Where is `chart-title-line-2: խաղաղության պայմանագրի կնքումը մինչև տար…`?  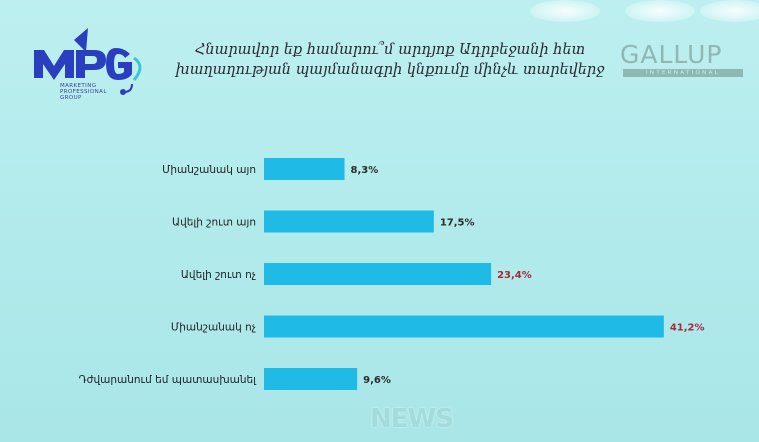 chart-title-line-2: խաղաղության պայմանագրի կնքումը մինչև տար… is located at coordinates (390, 70).